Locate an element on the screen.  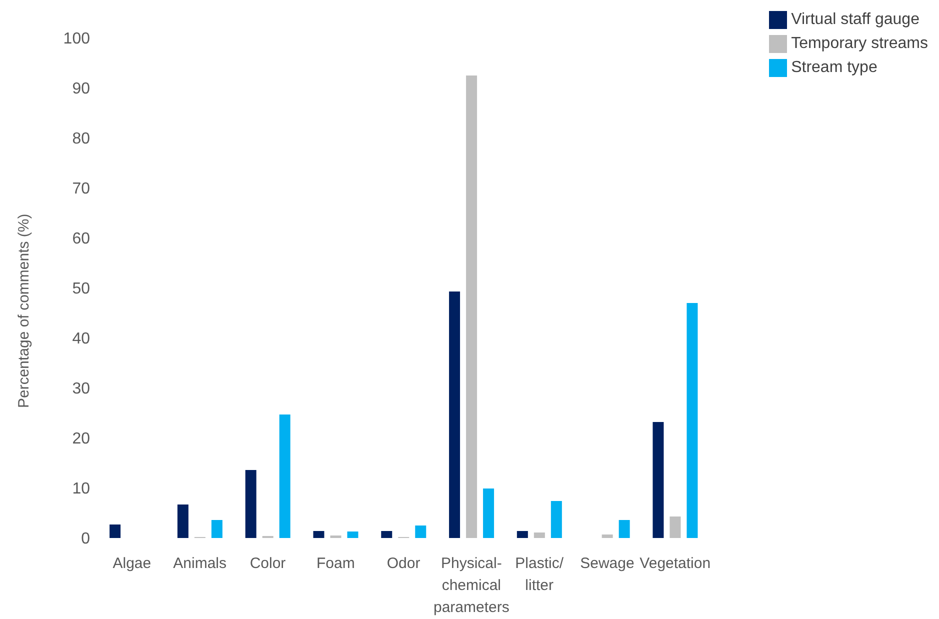
y-tick-label: 10 is located at coordinates (81, 489).